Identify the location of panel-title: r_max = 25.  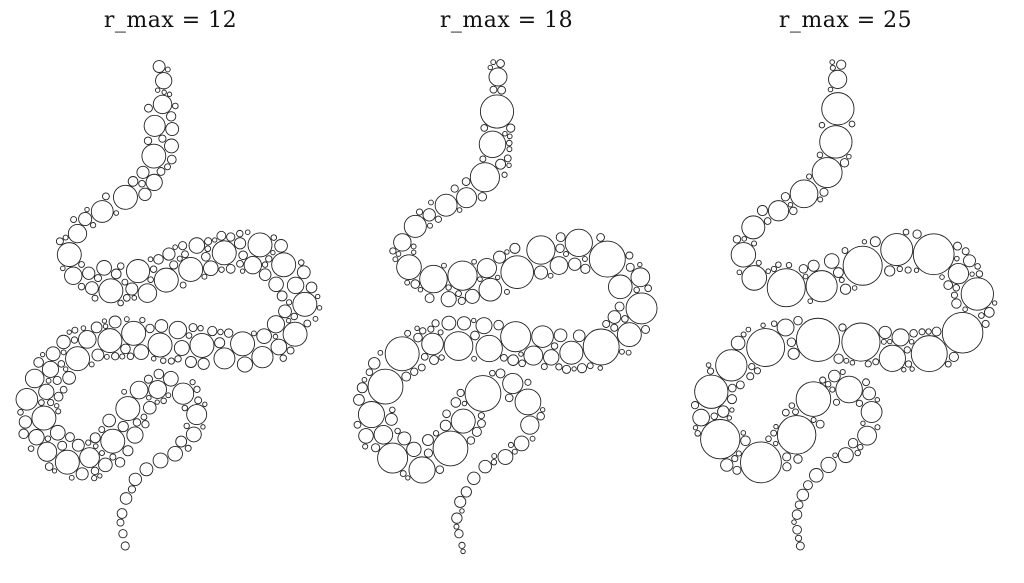
(845, 20).